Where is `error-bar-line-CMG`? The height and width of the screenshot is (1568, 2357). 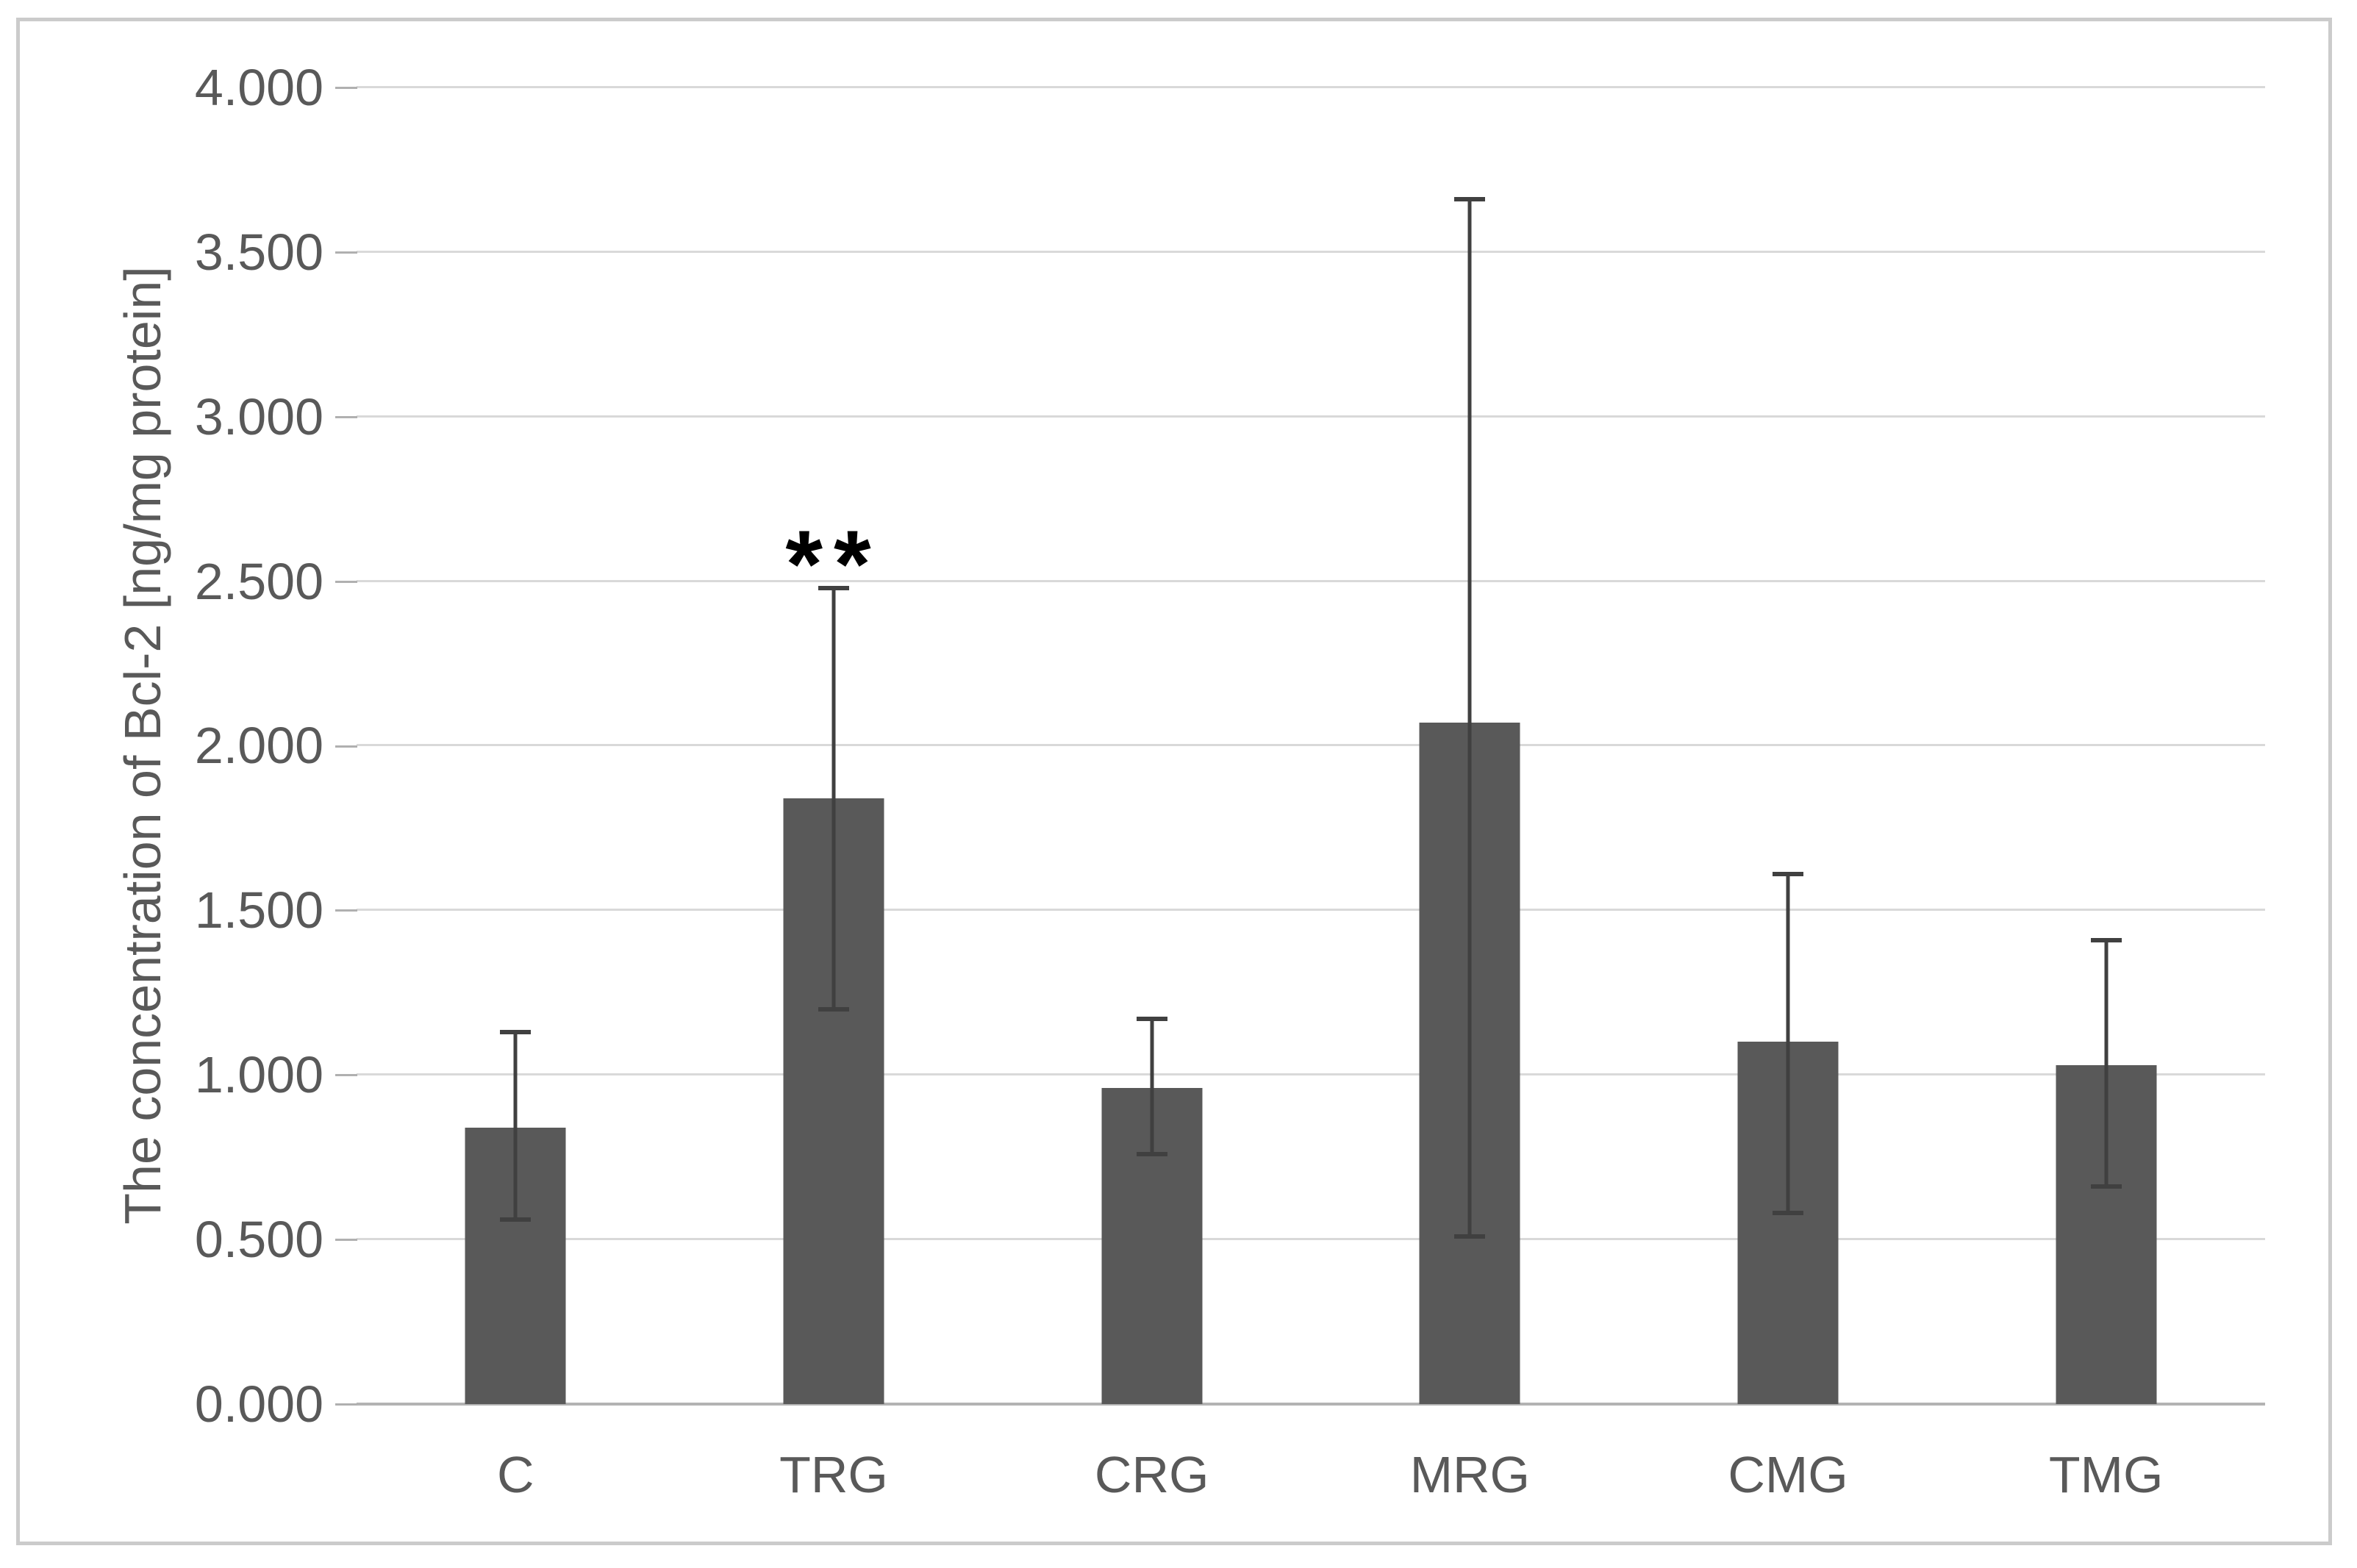 error-bar-line-CMG is located at coordinates (1788, 1043).